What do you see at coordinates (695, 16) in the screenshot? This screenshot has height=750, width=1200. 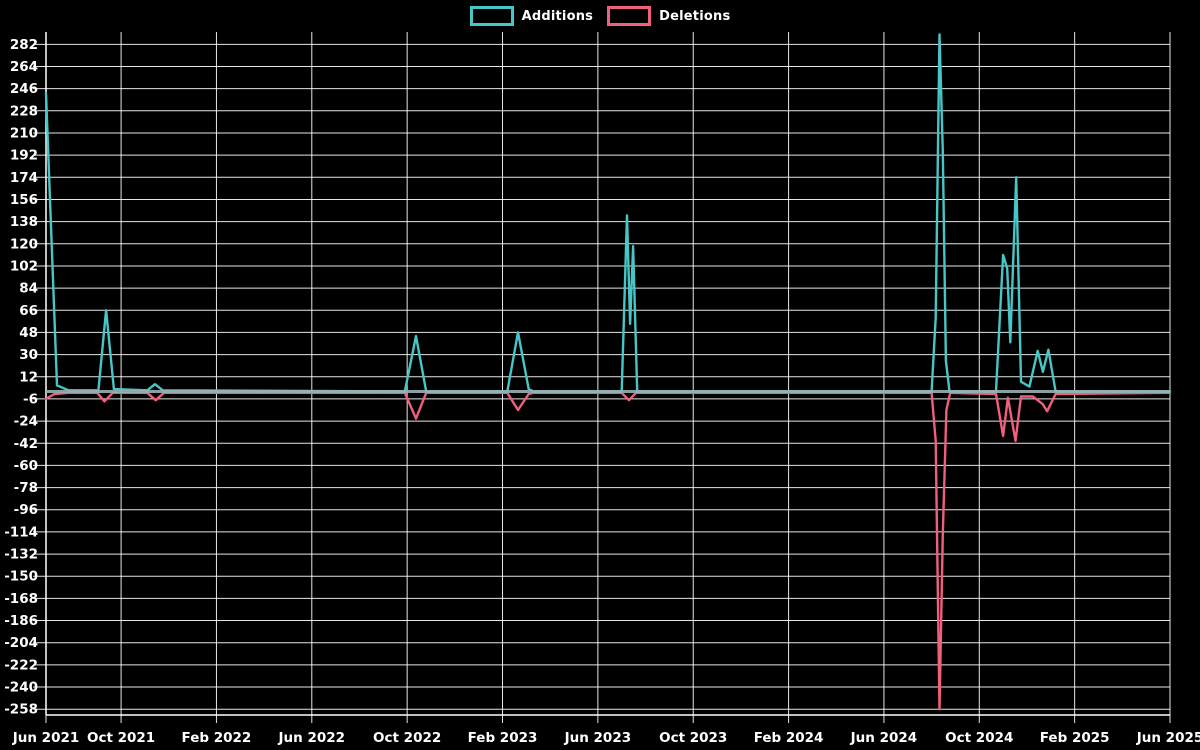 I see `legend-label-deletions: Deletions` at bounding box center [695, 16].